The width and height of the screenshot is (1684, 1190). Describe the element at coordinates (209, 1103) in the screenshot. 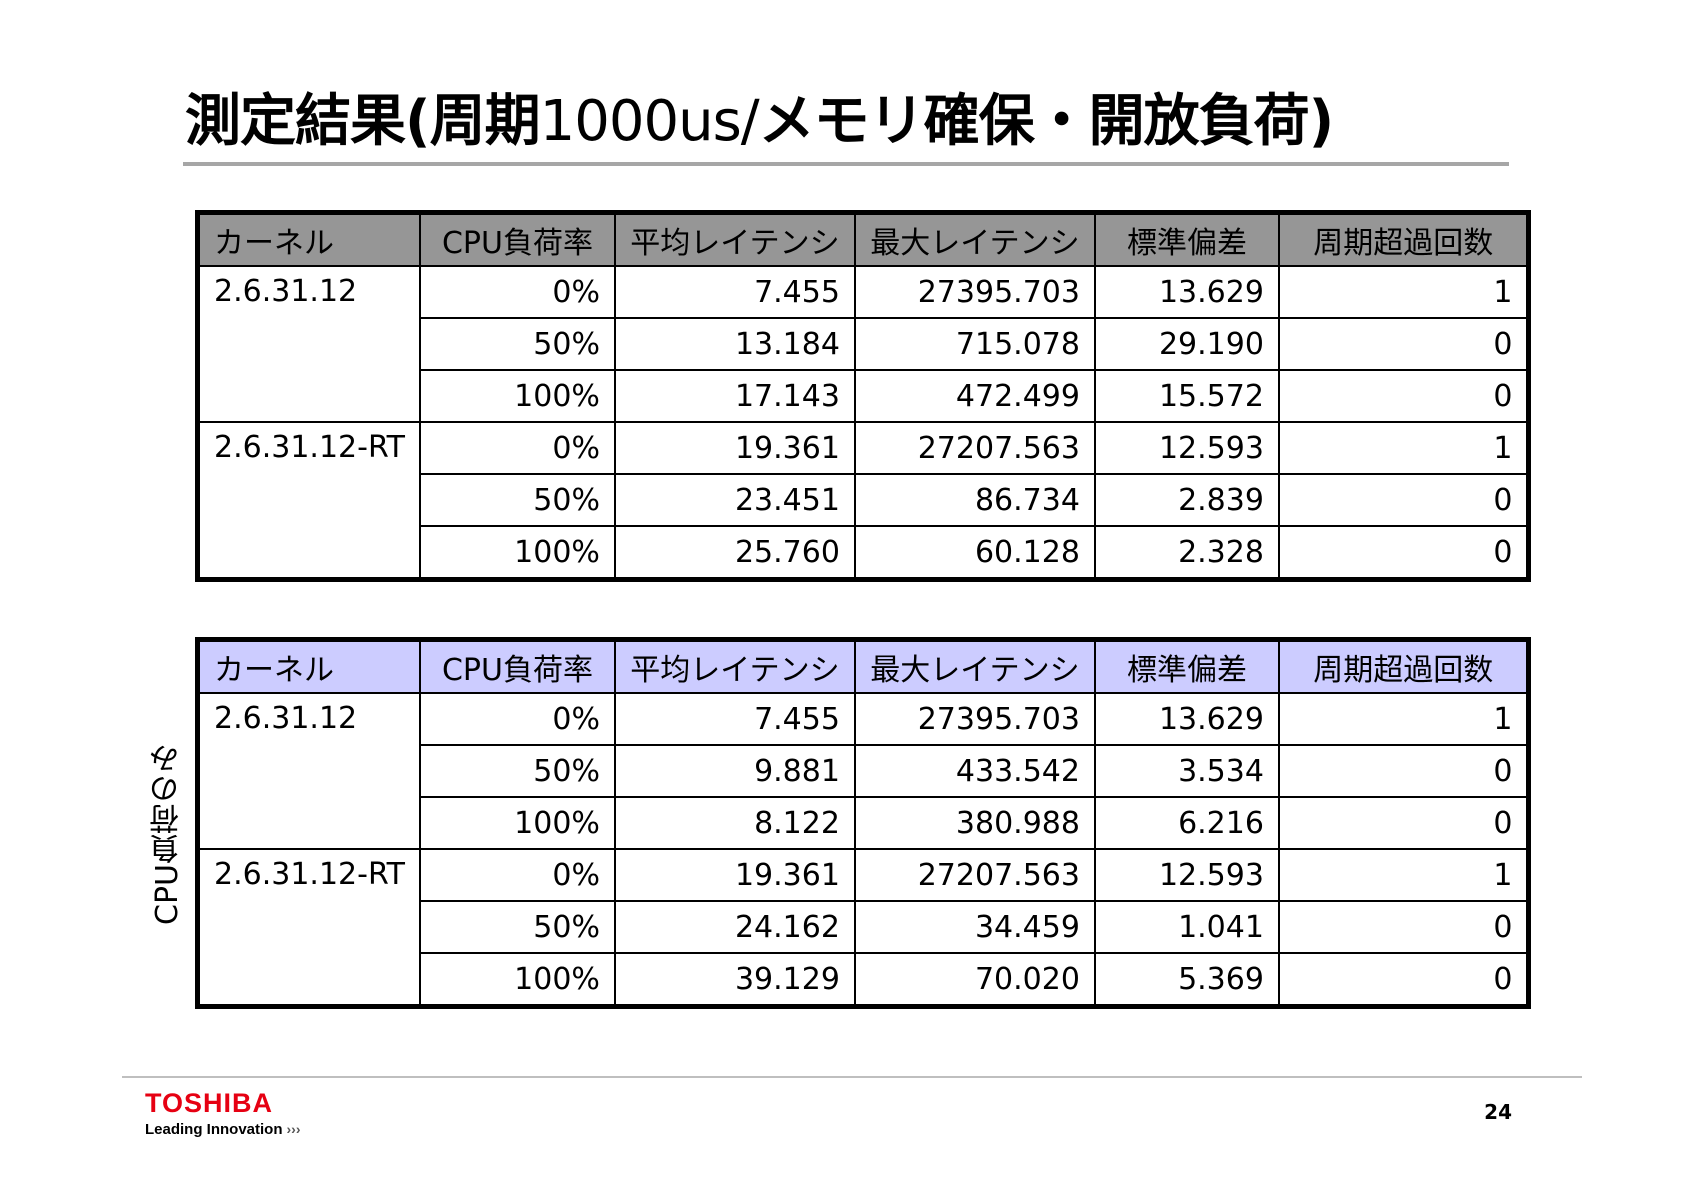

I see `brand-wordmark: TOSHIBA` at that location.